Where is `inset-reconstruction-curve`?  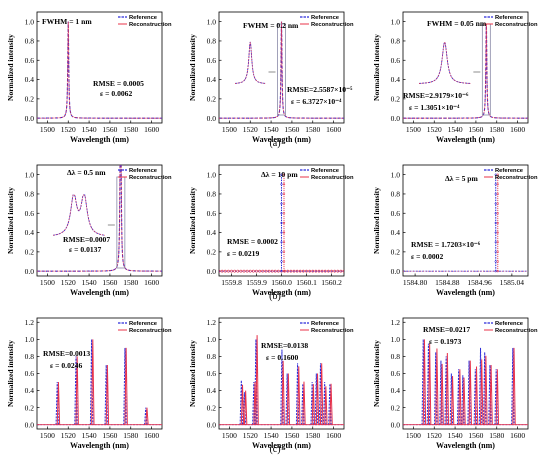 inset-reconstruction-curve is located at coordinates (444, 62).